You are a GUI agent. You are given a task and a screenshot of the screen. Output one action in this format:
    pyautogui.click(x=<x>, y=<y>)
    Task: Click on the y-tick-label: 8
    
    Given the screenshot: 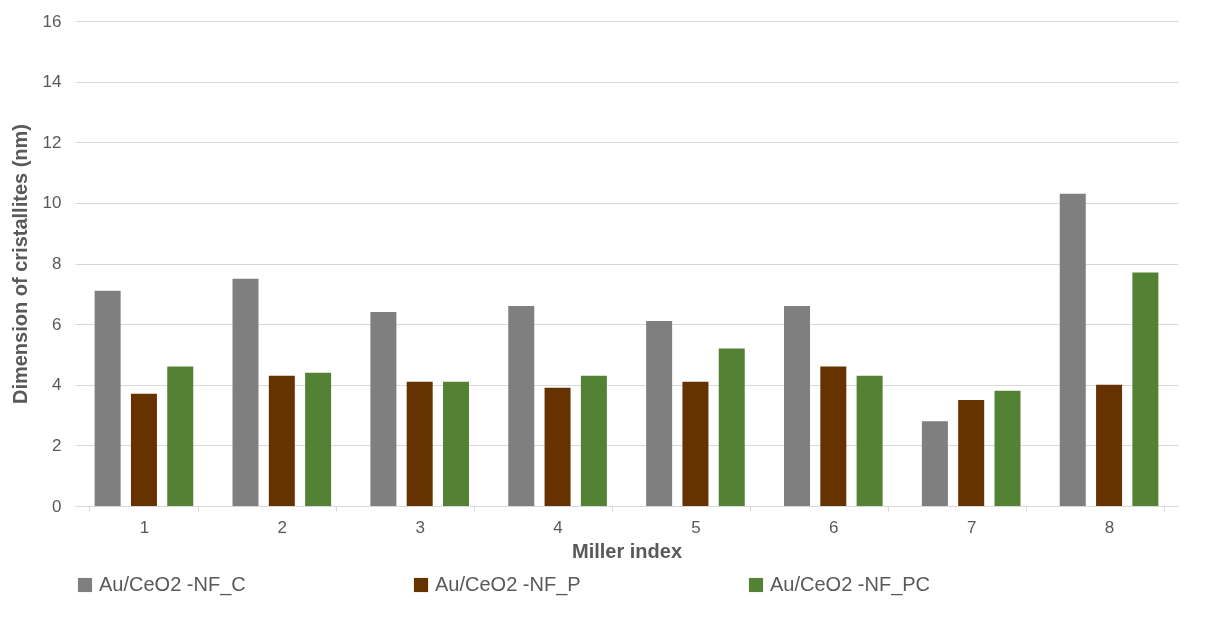 What is the action you would take?
    pyautogui.click(x=57, y=263)
    